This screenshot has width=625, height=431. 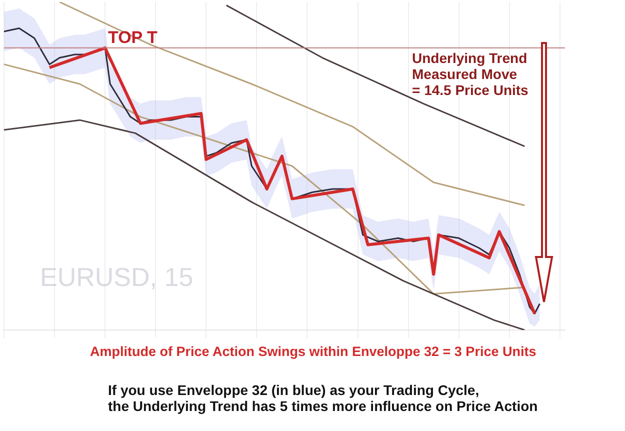 What do you see at coordinates (133, 38) in the screenshot?
I see `annotation: TOP T` at bounding box center [133, 38].